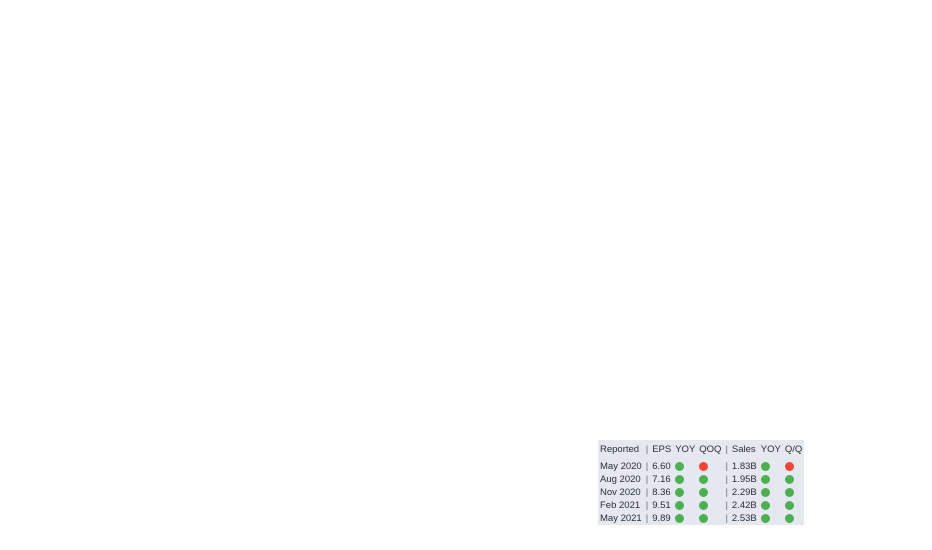  What do you see at coordinates (662, 449) in the screenshot?
I see `header-cell: EPS` at bounding box center [662, 449].